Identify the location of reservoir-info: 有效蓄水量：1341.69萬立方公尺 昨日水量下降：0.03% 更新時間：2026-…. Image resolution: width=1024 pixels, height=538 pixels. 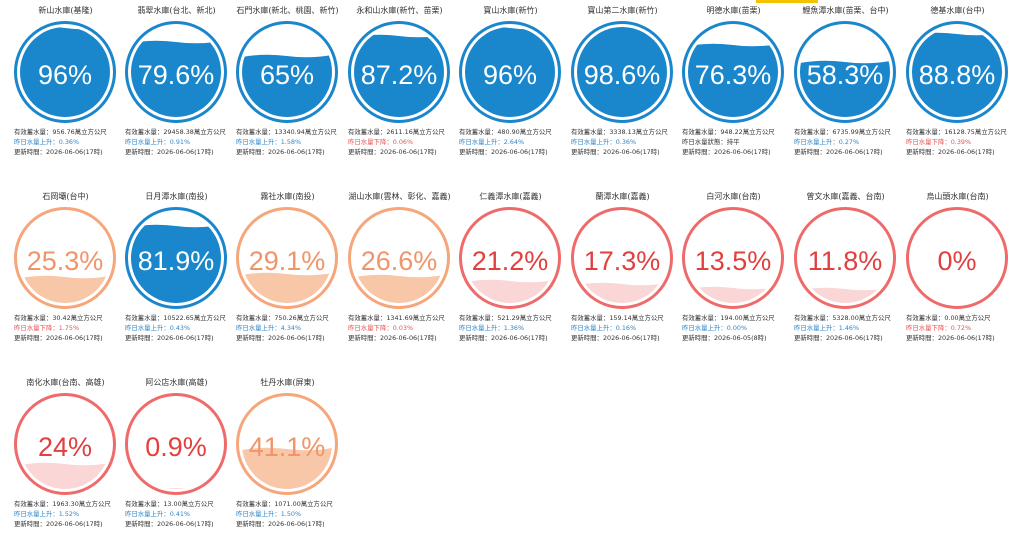
(402, 328).